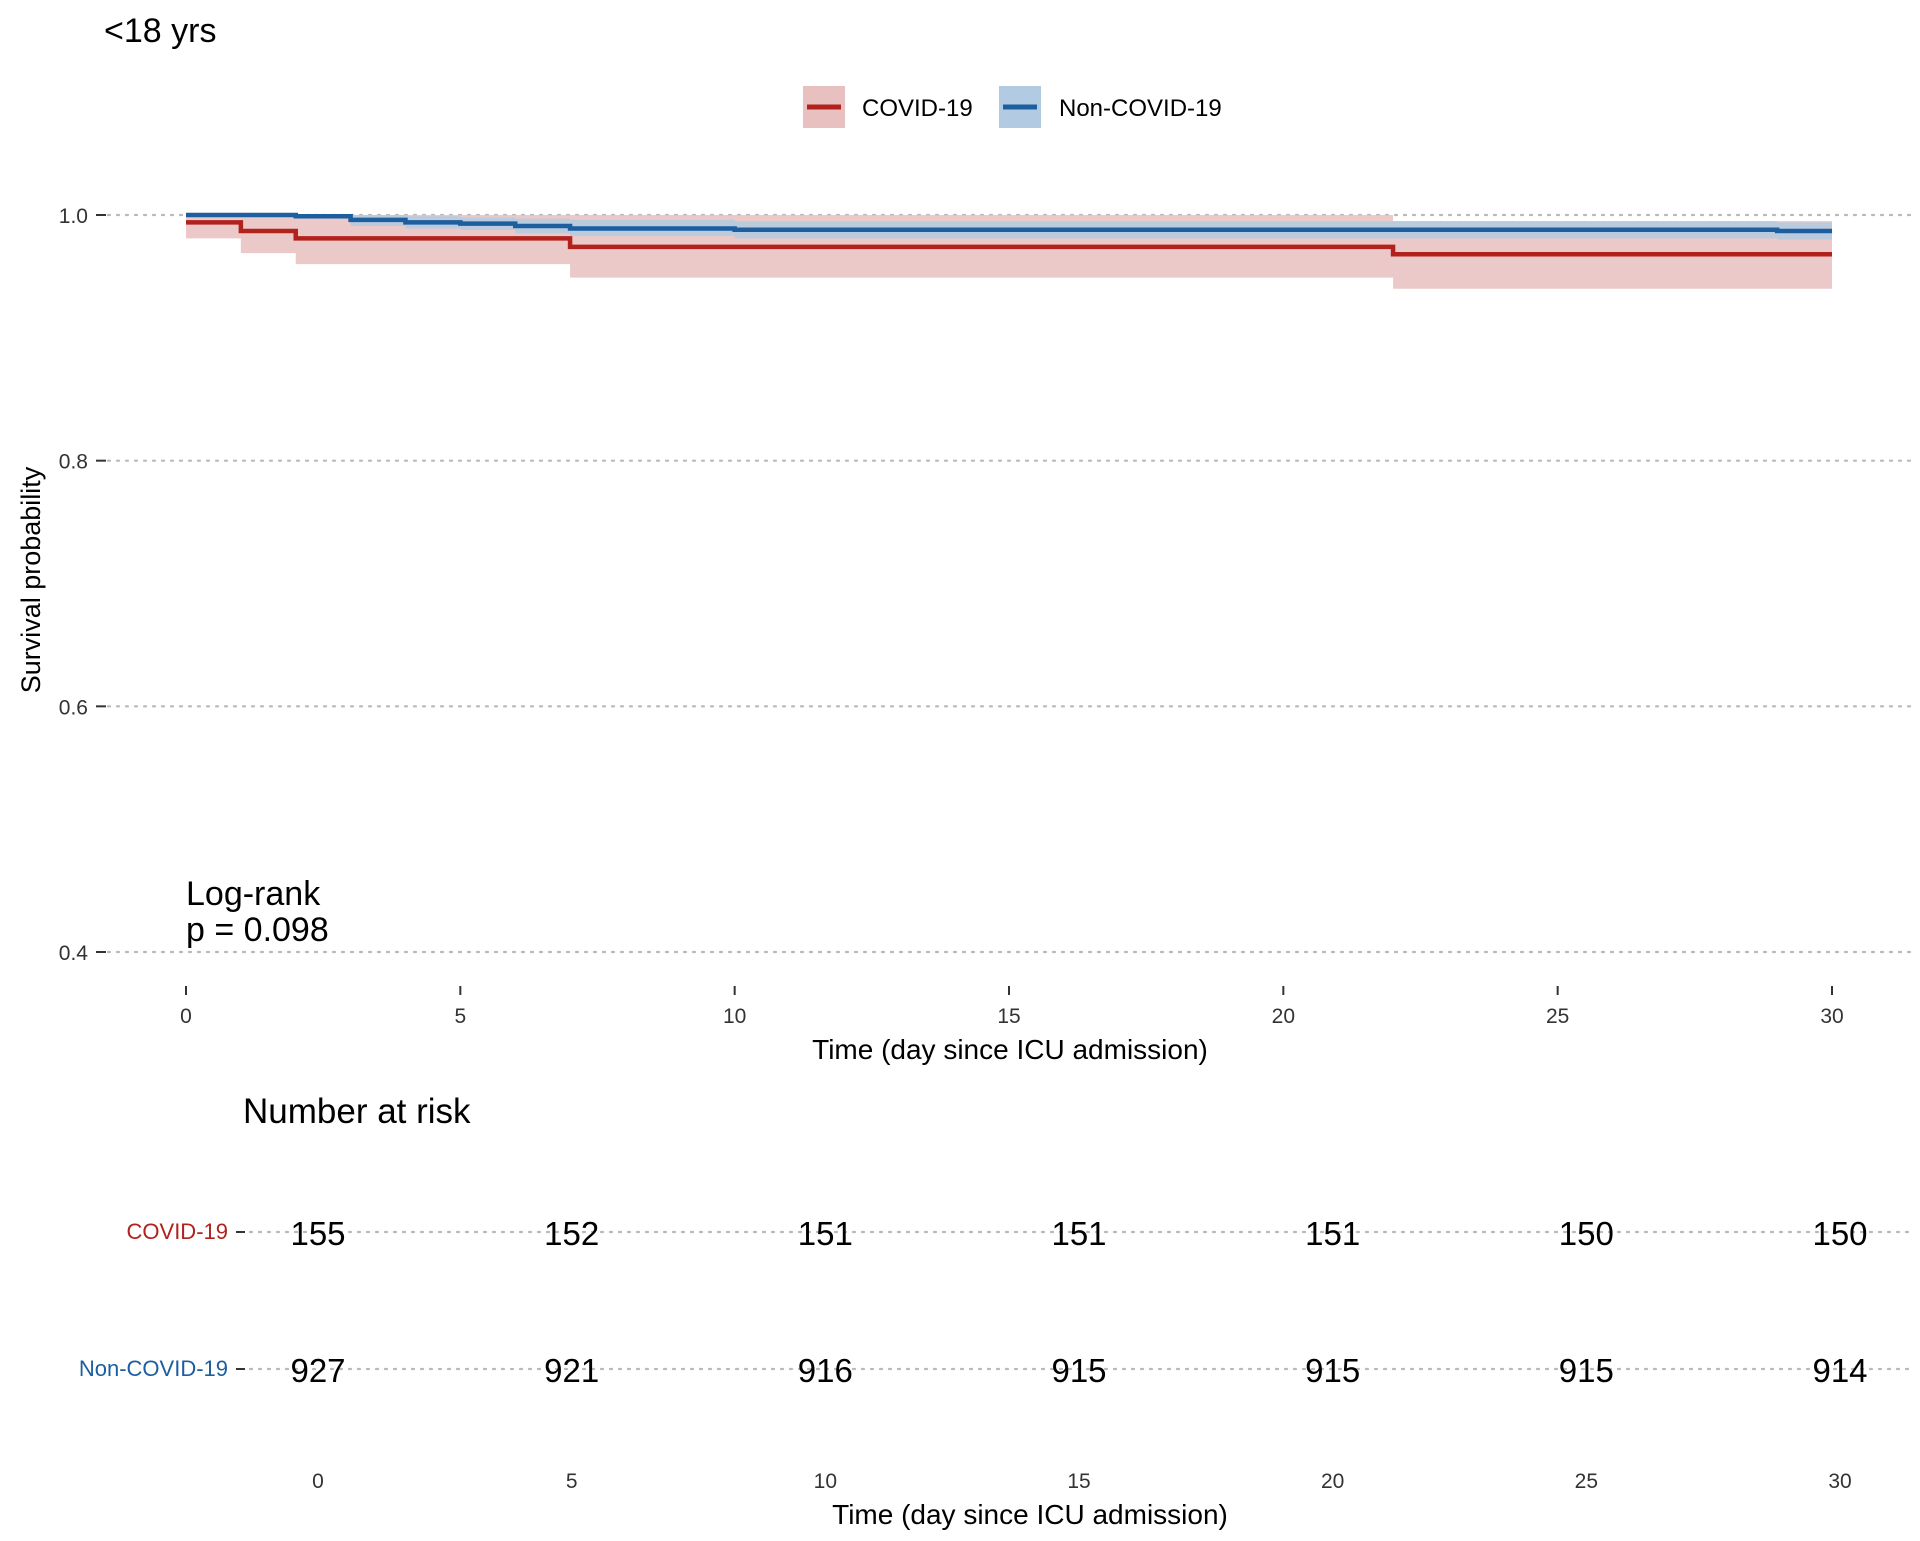 This screenshot has height=1541, width=1920. I want to click on risk-table-title: Number at risk, so click(357, 1111).